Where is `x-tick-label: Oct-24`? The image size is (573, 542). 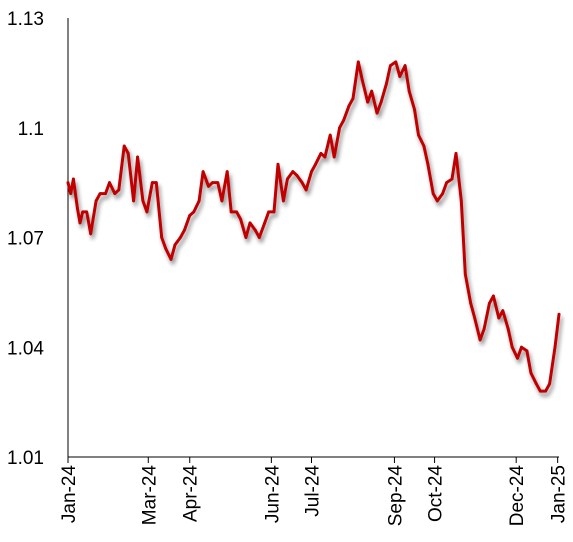
x-tick-label: Oct-24 is located at coordinates (436, 493).